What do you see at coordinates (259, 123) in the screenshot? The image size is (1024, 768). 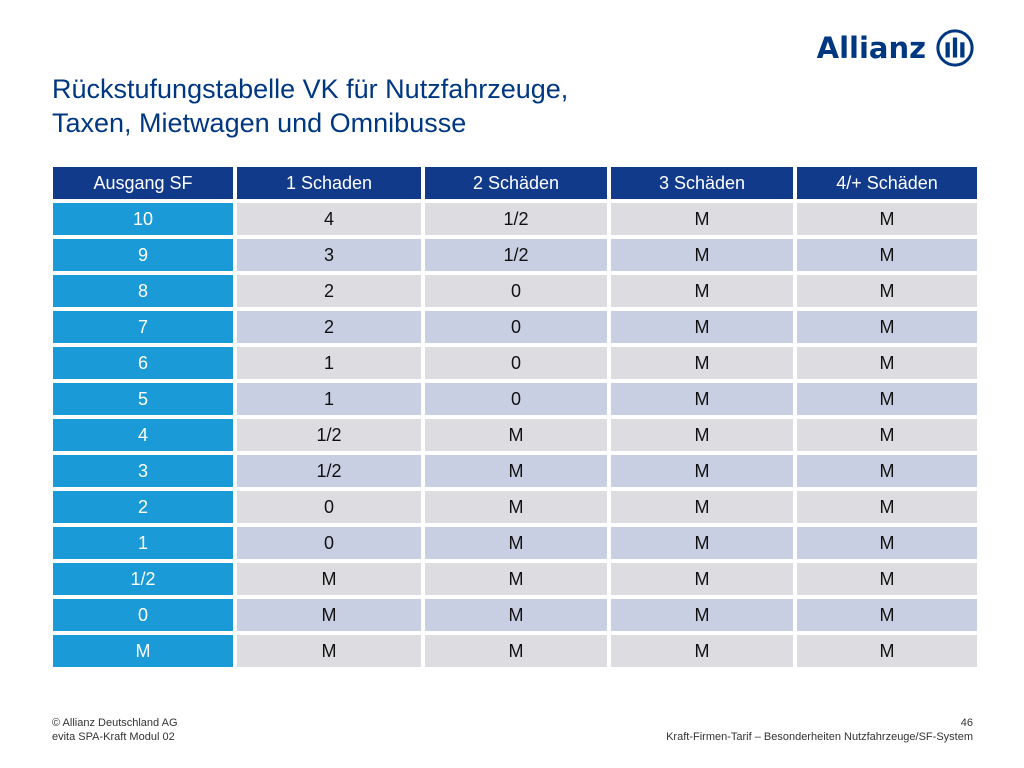 I see `slide-title-line-2: Taxen, Mietwagen und Omnibusse` at bounding box center [259, 123].